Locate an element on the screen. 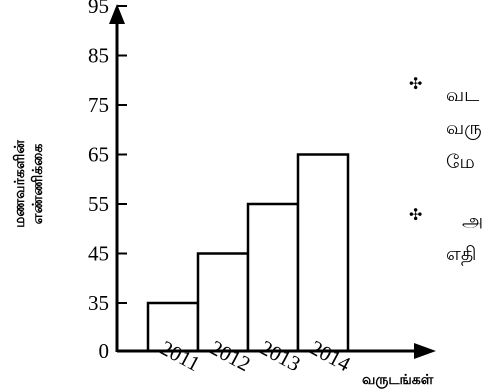 Image resolution: width=493 pixels, height=390 pixels. y-axis-label-line1: மணவர்களின் is located at coordinates (20, 184).